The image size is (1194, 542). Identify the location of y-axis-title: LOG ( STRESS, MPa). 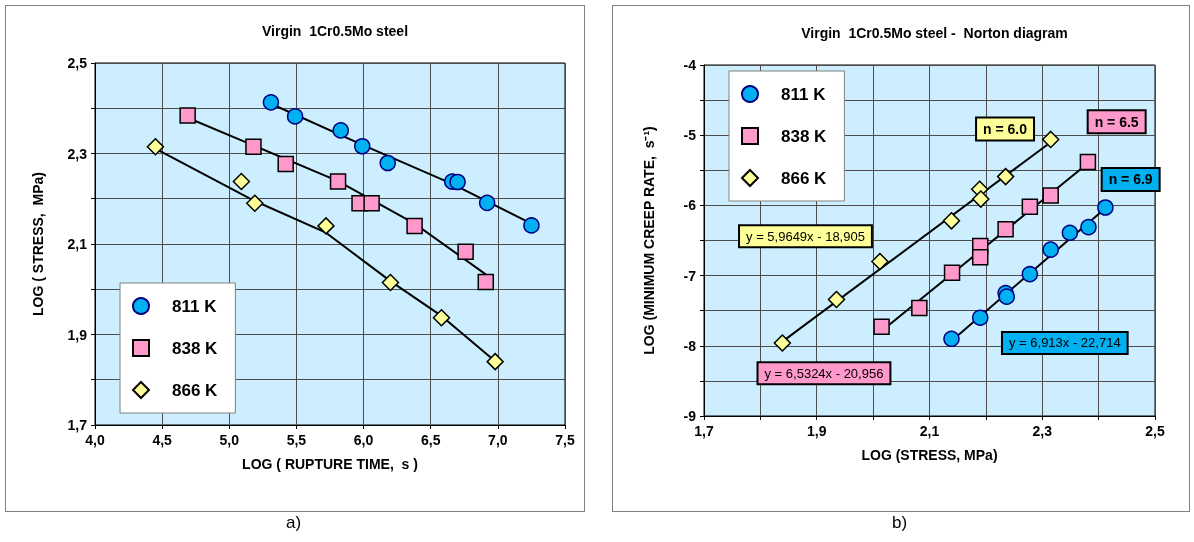
(38, 244).